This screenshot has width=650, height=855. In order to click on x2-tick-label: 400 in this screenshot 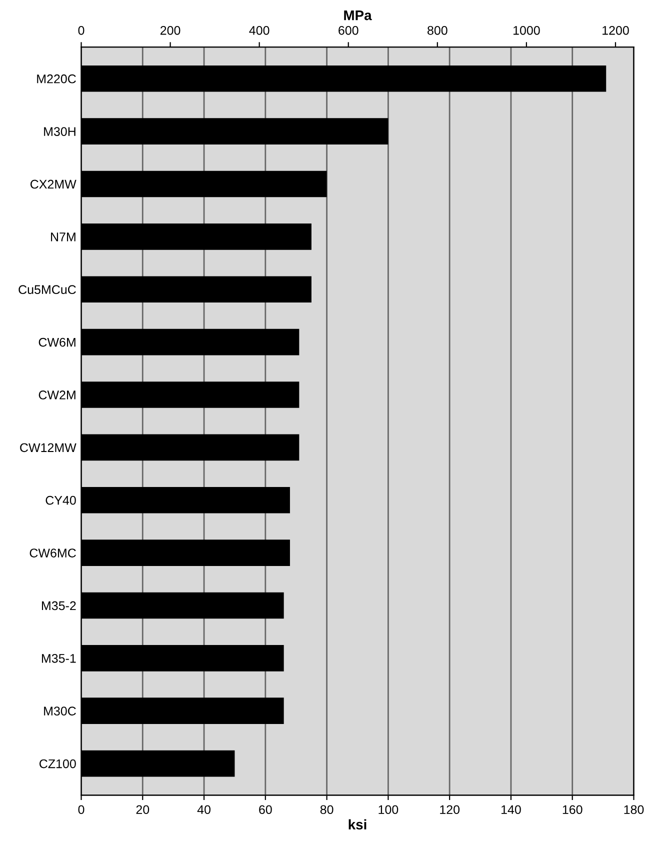, I will do `click(259, 30)`.